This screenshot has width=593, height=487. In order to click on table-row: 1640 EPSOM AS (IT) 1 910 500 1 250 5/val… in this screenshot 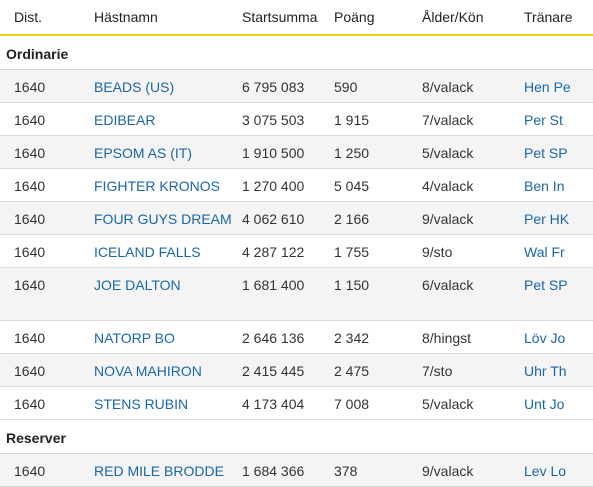, I will do `click(296, 152)`.